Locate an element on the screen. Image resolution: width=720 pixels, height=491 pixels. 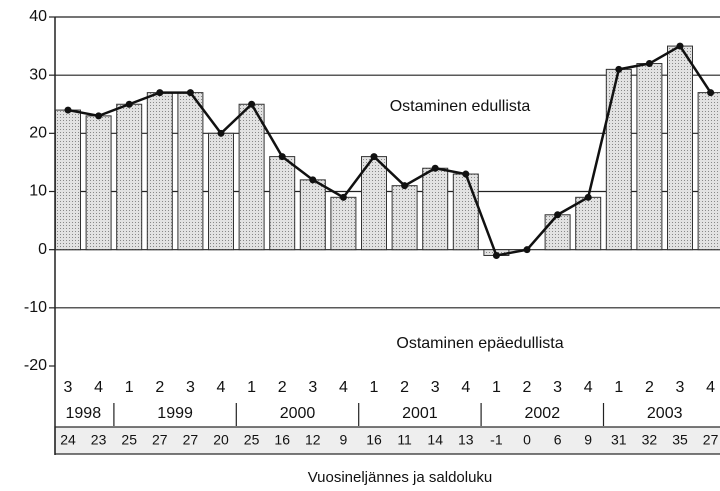
value-label: 6 is located at coordinates (558, 440).